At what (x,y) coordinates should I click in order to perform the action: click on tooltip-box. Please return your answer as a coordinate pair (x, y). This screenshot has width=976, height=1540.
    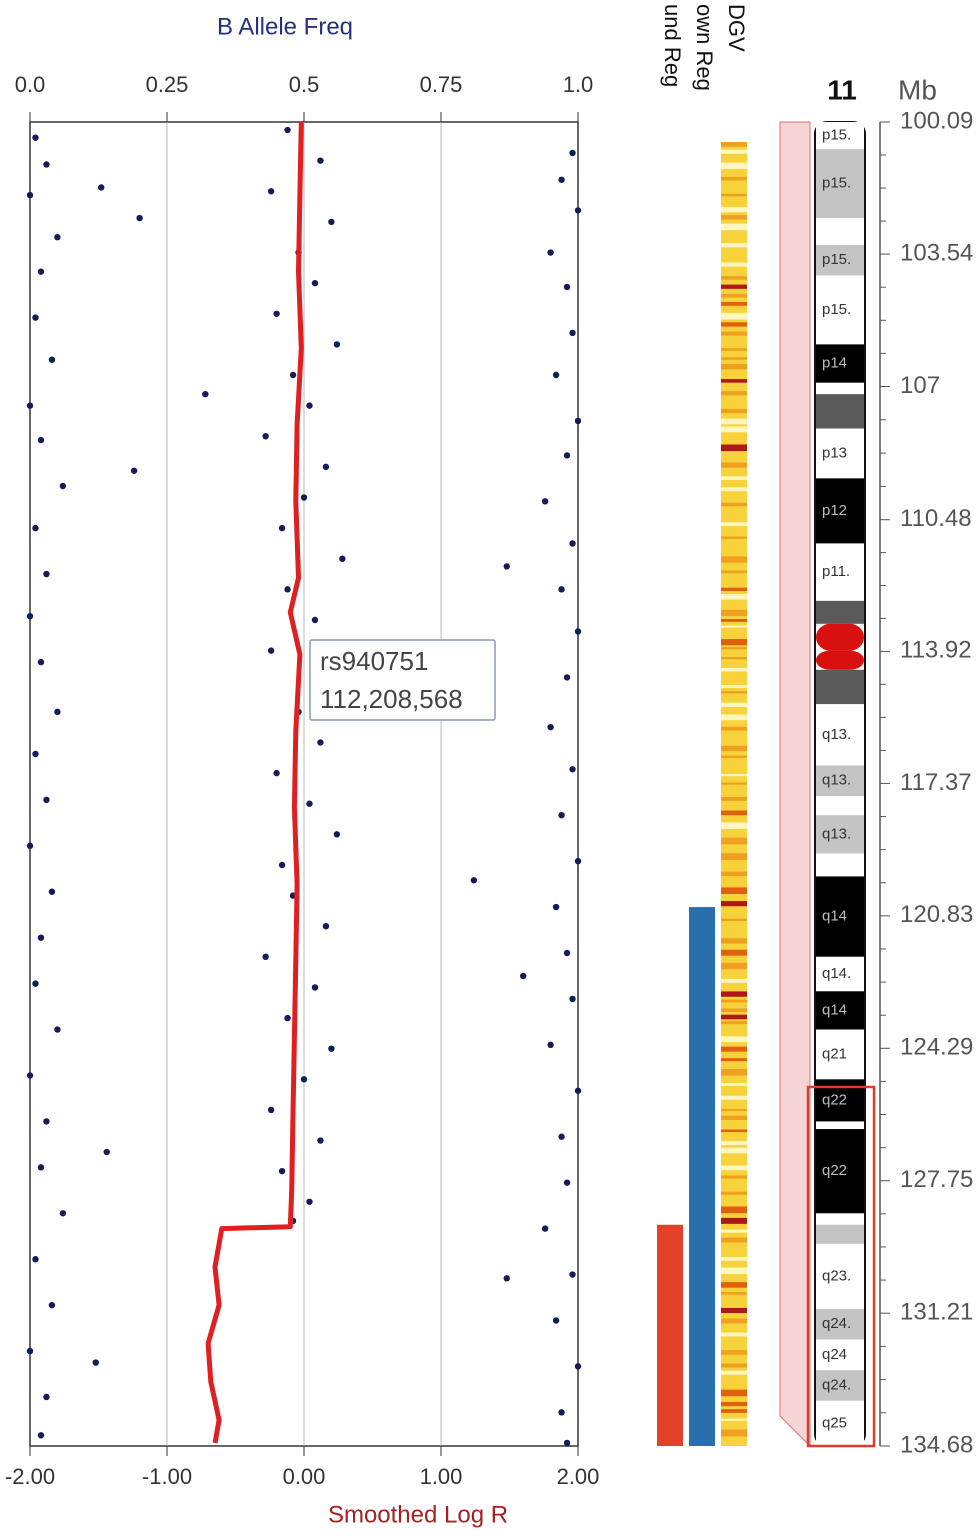
    Looking at the image, I should click on (402, 680).